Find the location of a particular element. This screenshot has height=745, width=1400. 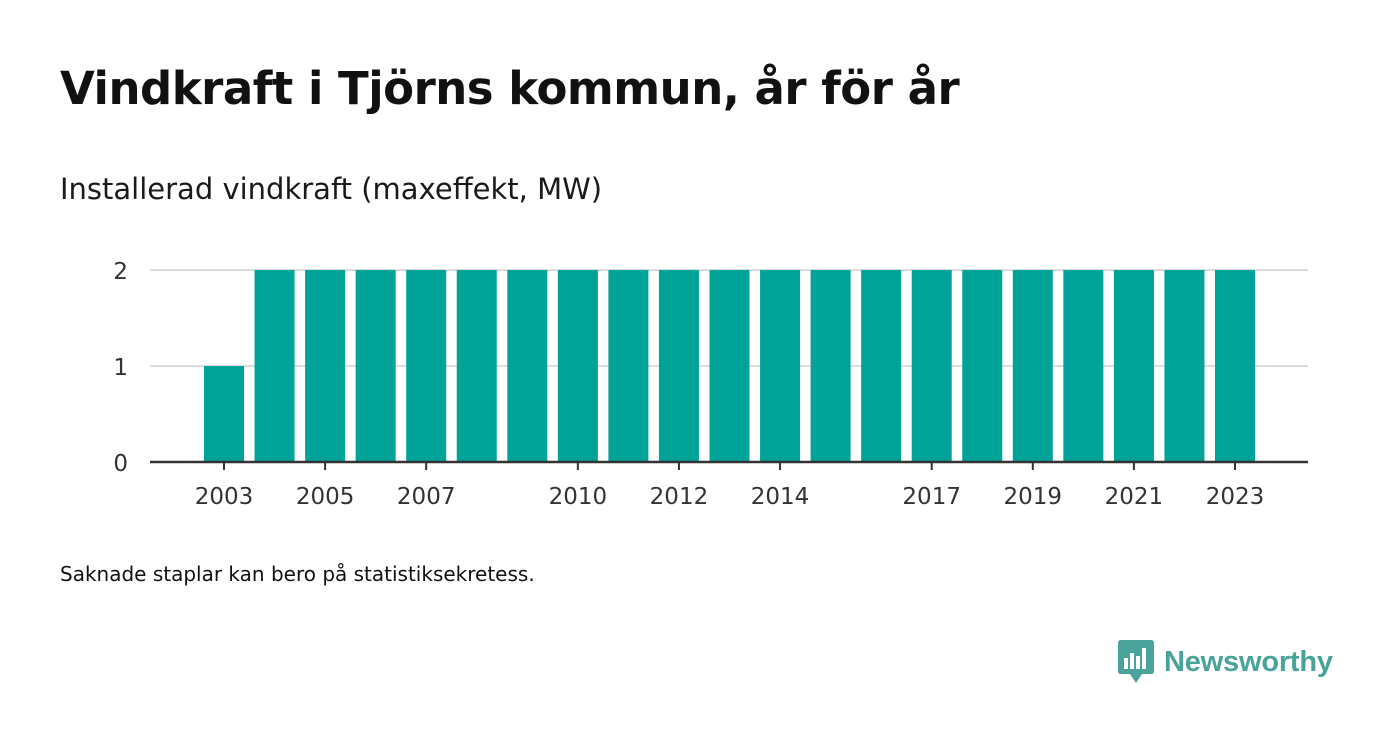

chart-title: Vindkraft i Tjörns kommun, år för år is located at coordinates (510, 88).